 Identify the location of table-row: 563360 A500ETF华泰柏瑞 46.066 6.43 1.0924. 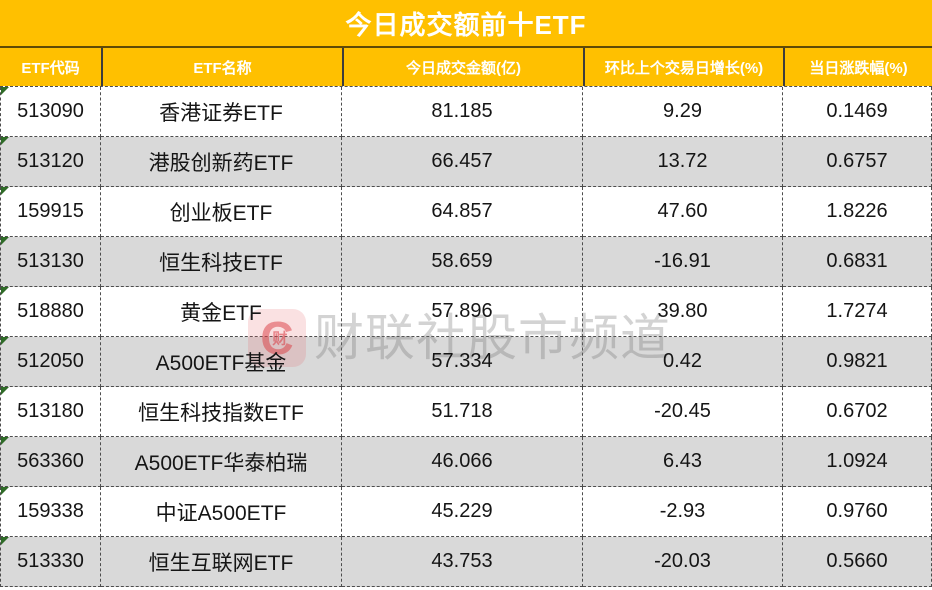
(466, 462).